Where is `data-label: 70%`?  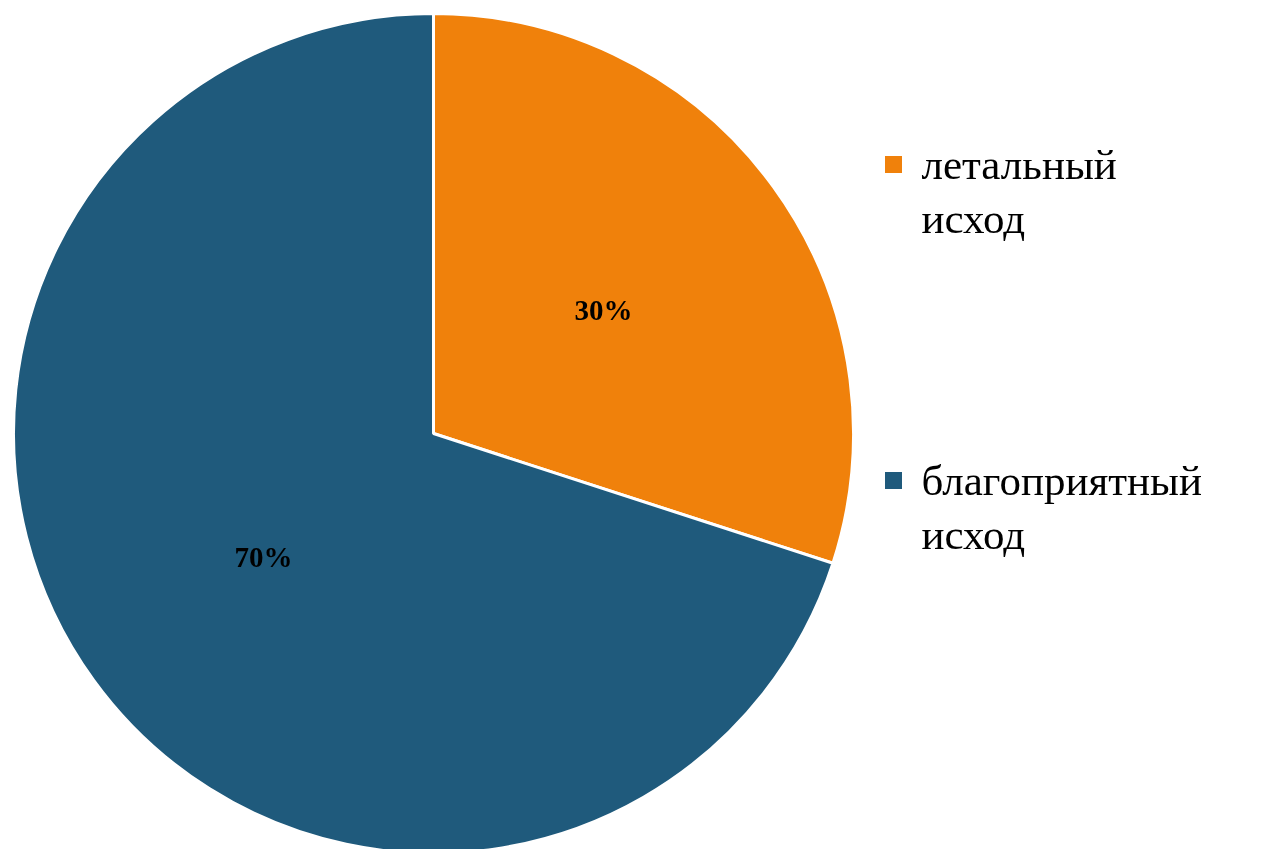
data-label: 70% is located at coordinates (263, 556).